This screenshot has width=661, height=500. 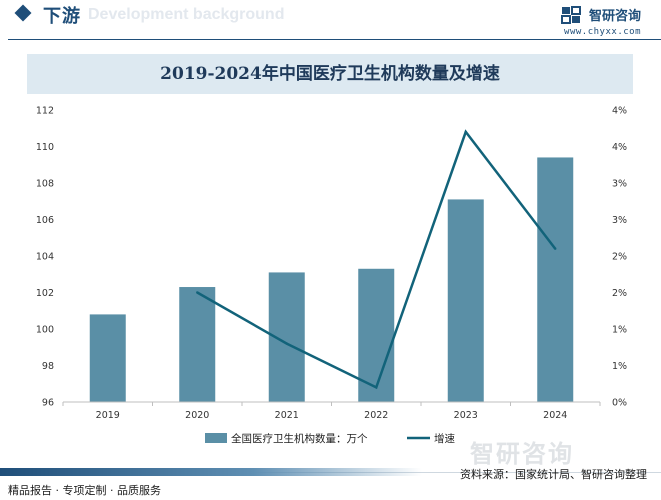 I want to click on bar-2024, so click(x=555, y=279).